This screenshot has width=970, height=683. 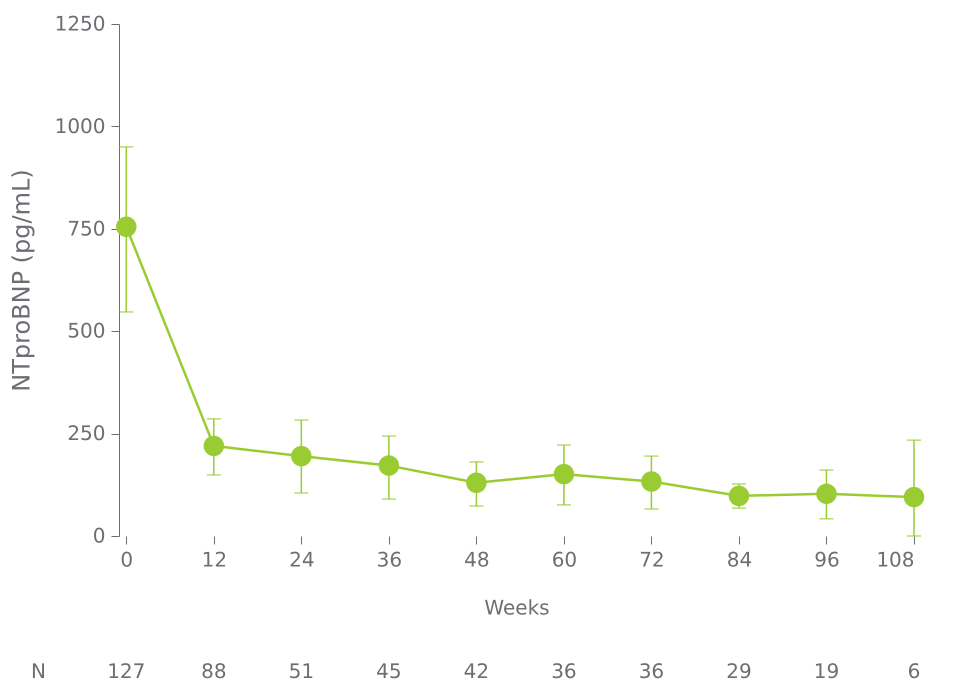 I want to click on y-axis-title: NTproBNP (pg/mL), so click(x=22, y=280).